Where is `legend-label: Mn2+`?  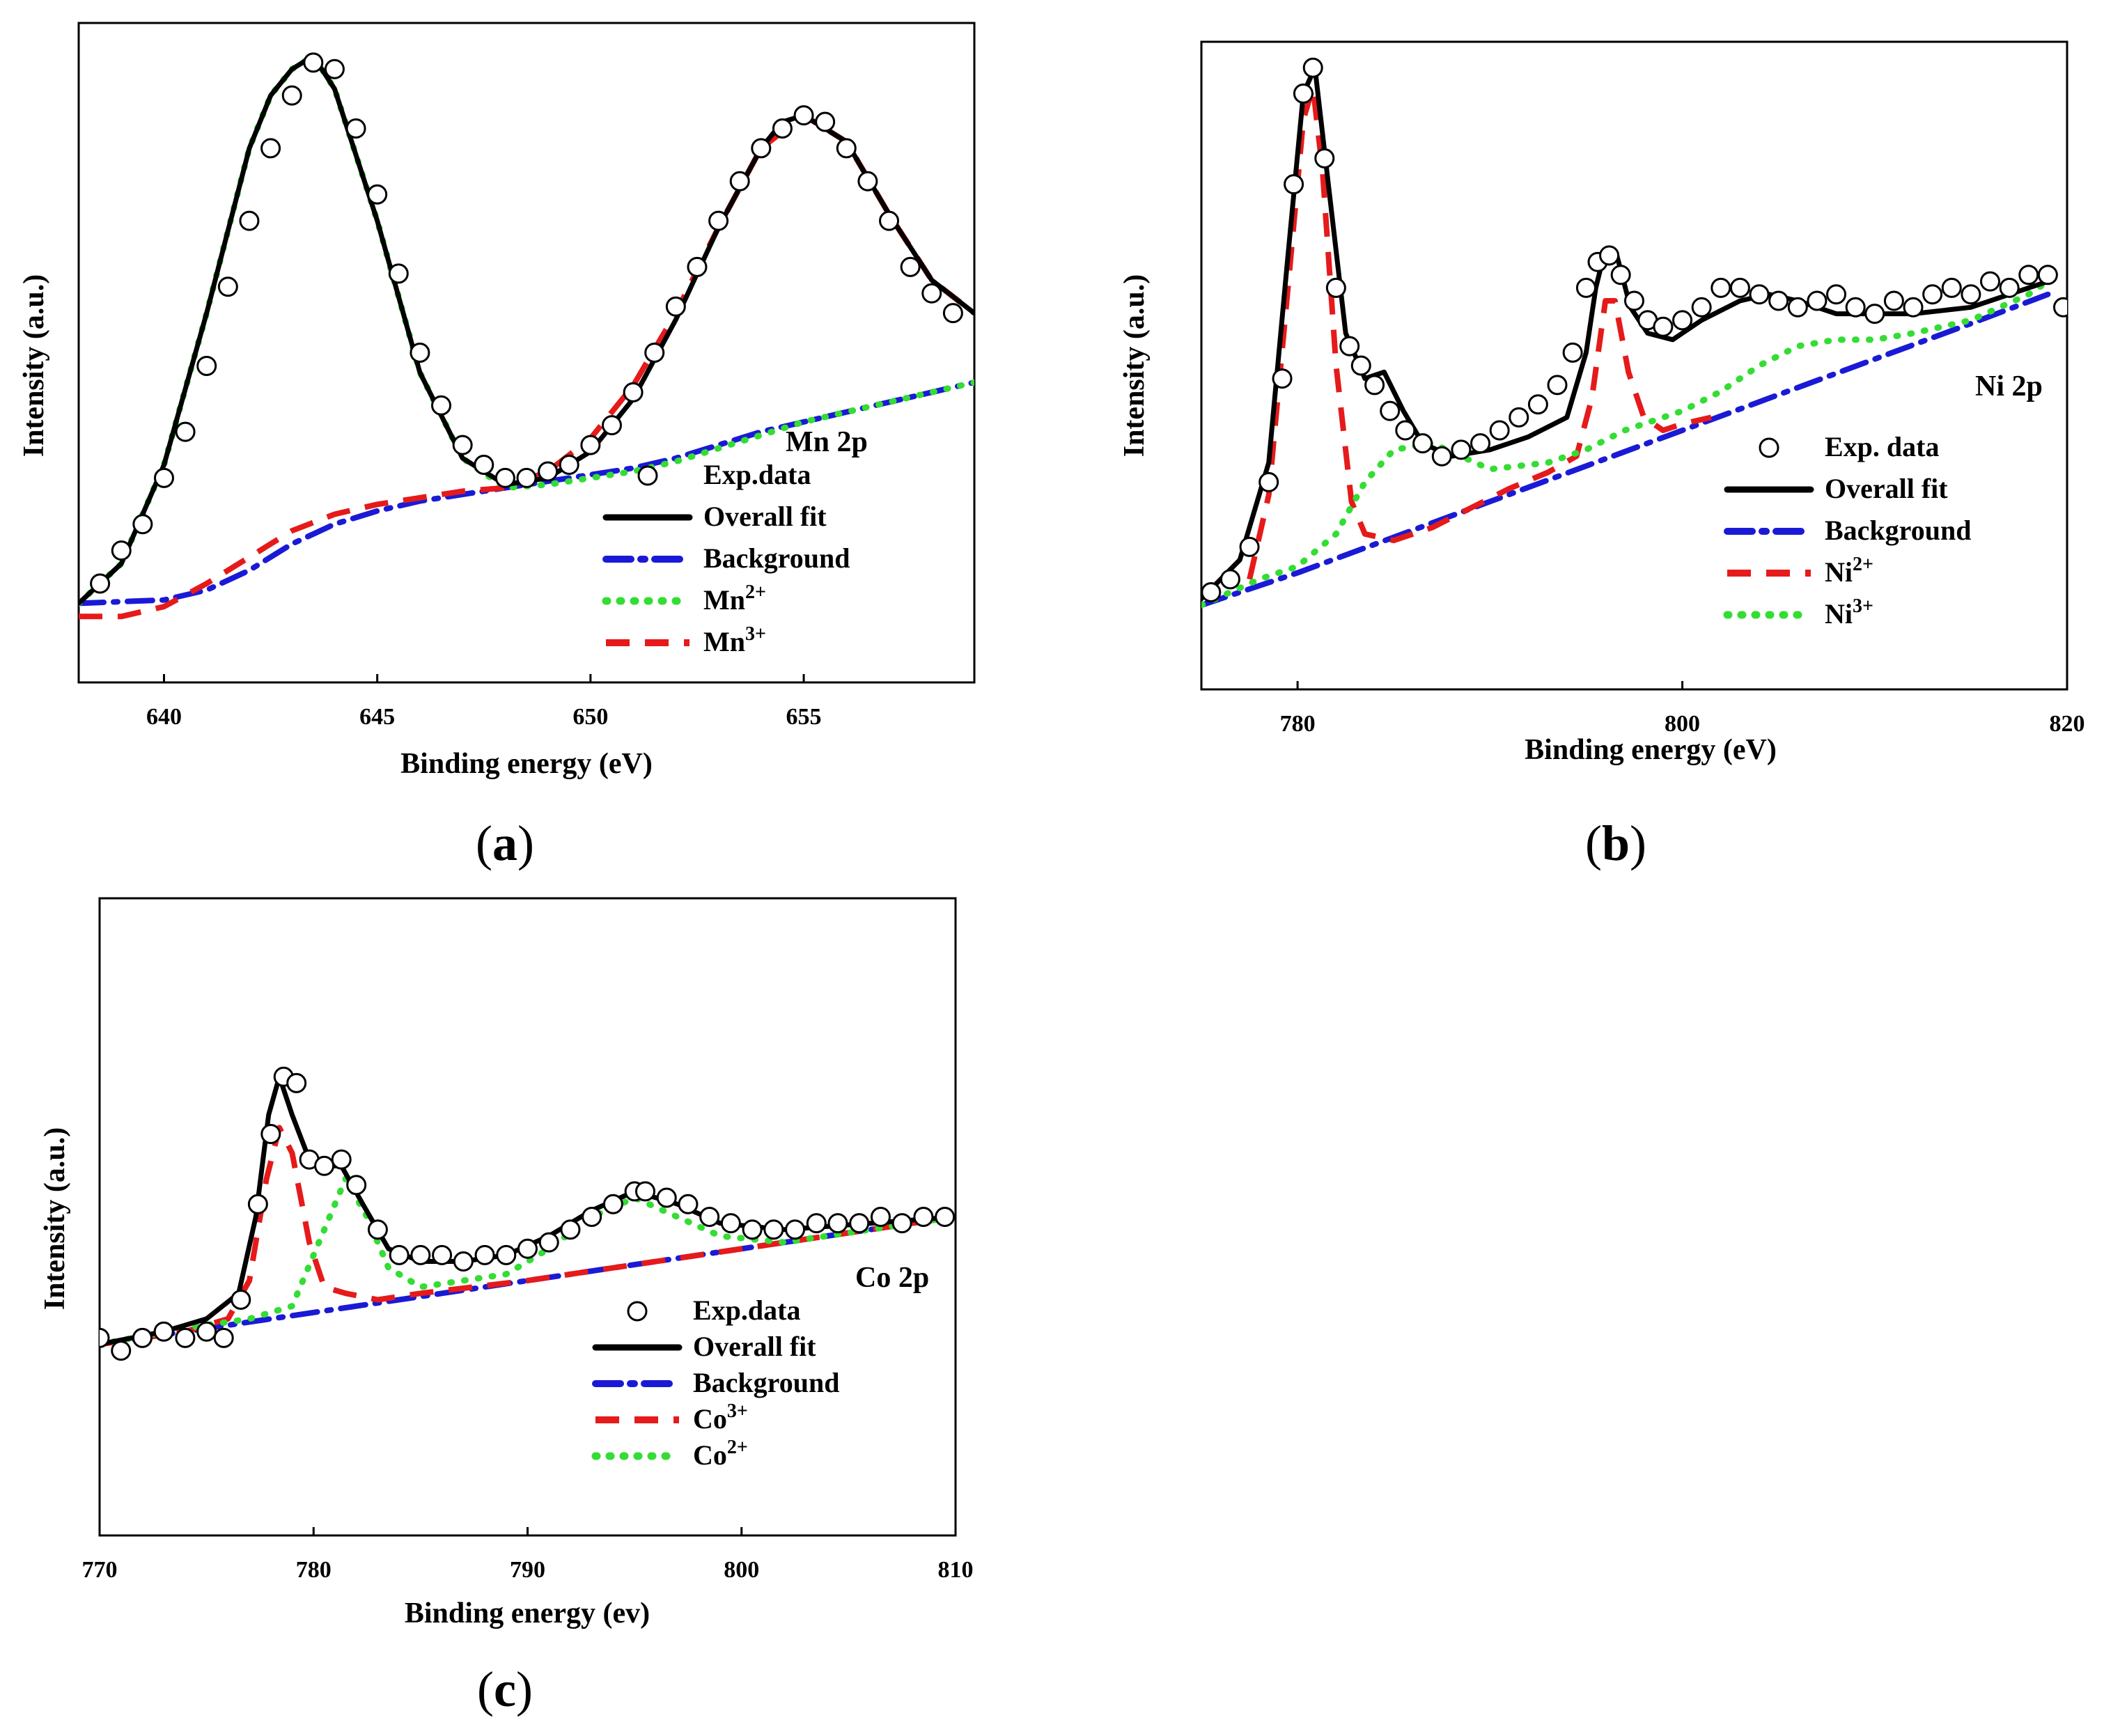 legend-label: Mn2+ is located at coordinates (735, 599).